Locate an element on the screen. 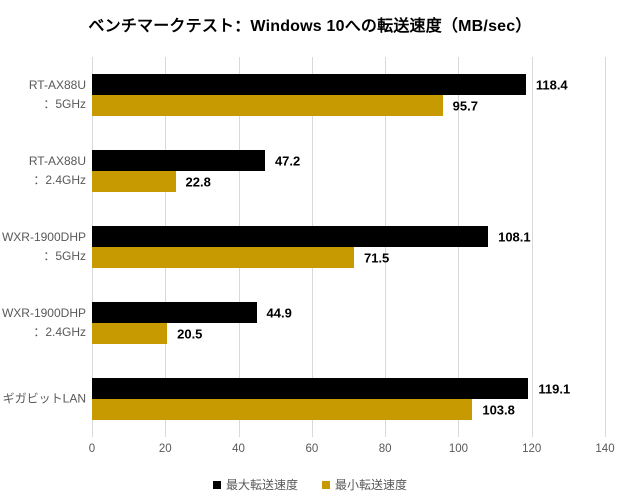  category-label: ギガビットLAN is located at coordinates (43, 399).